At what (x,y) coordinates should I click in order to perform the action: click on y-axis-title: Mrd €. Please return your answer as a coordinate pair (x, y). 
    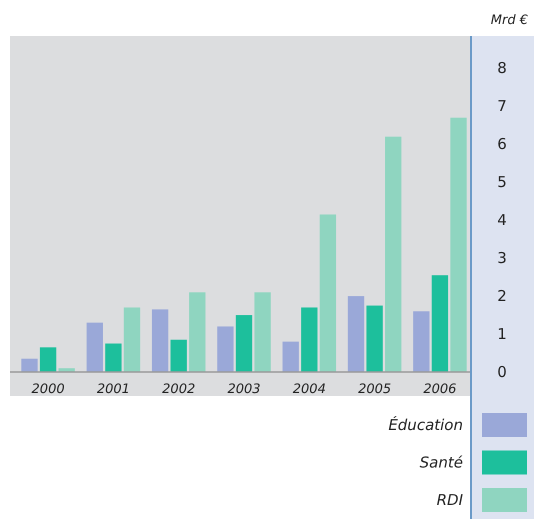
    Looking at the image, I should click on (509, 20).